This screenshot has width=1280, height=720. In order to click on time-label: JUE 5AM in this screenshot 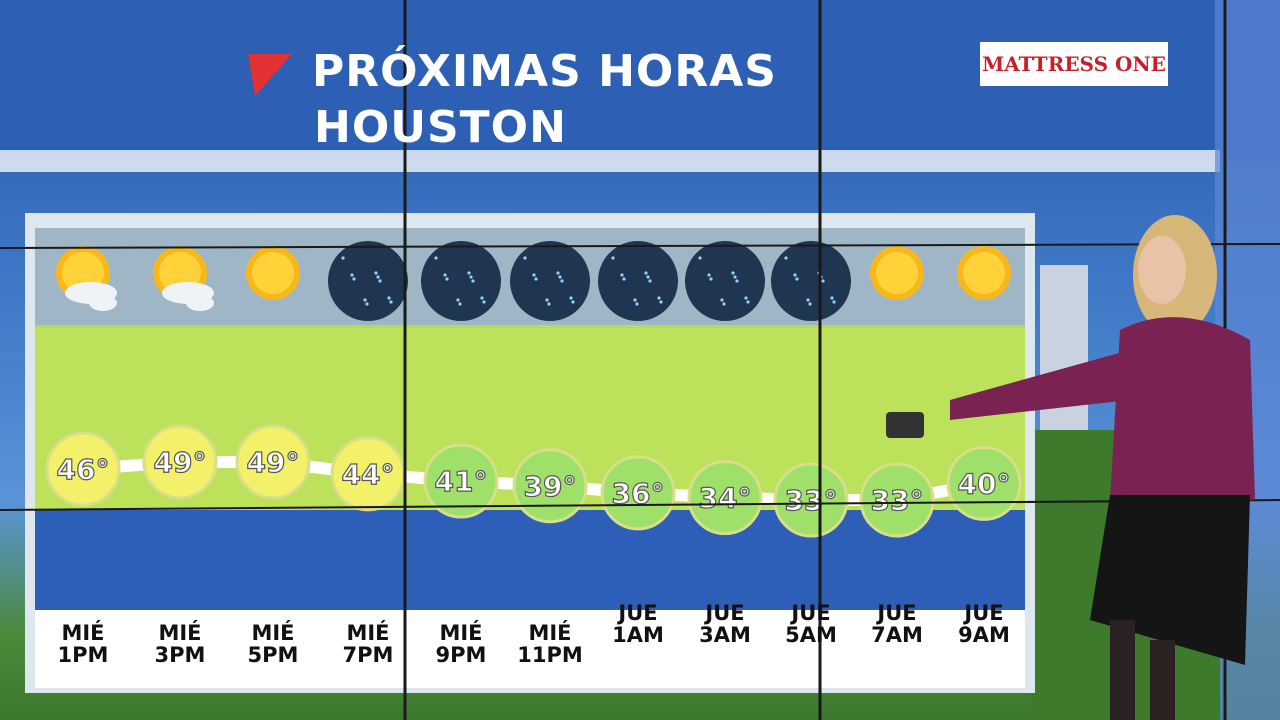, I will do `click(811, 624)`.